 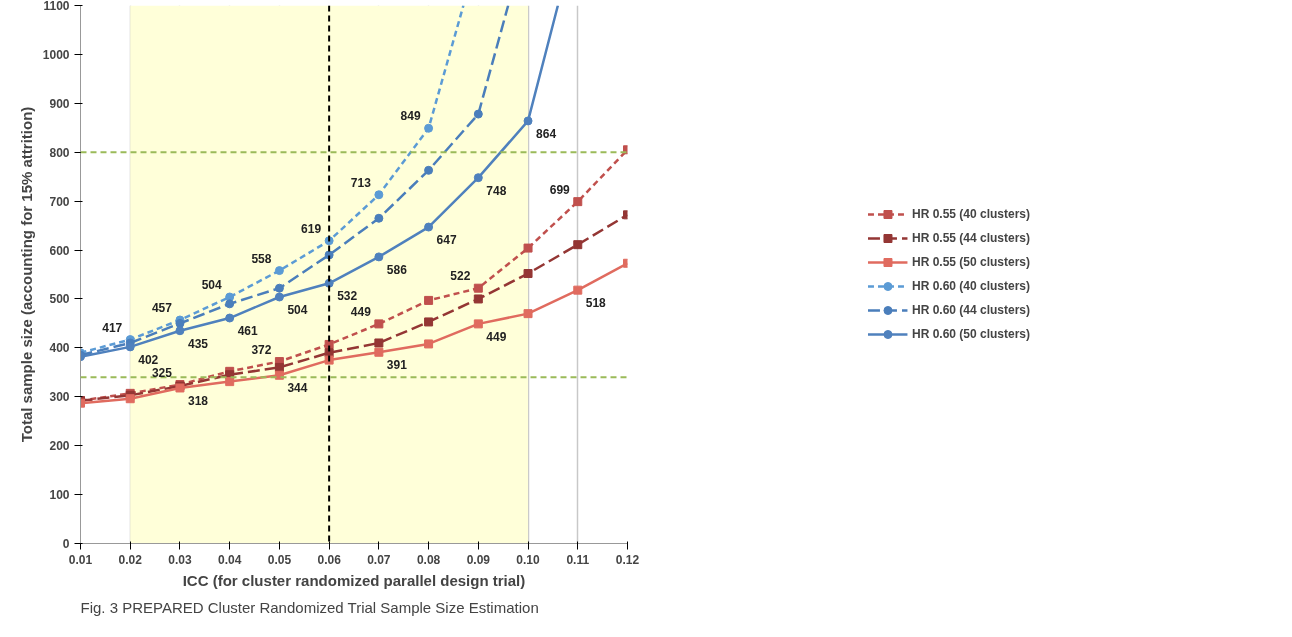 I want to click on data-label: 402, so click(x=148, y=359).